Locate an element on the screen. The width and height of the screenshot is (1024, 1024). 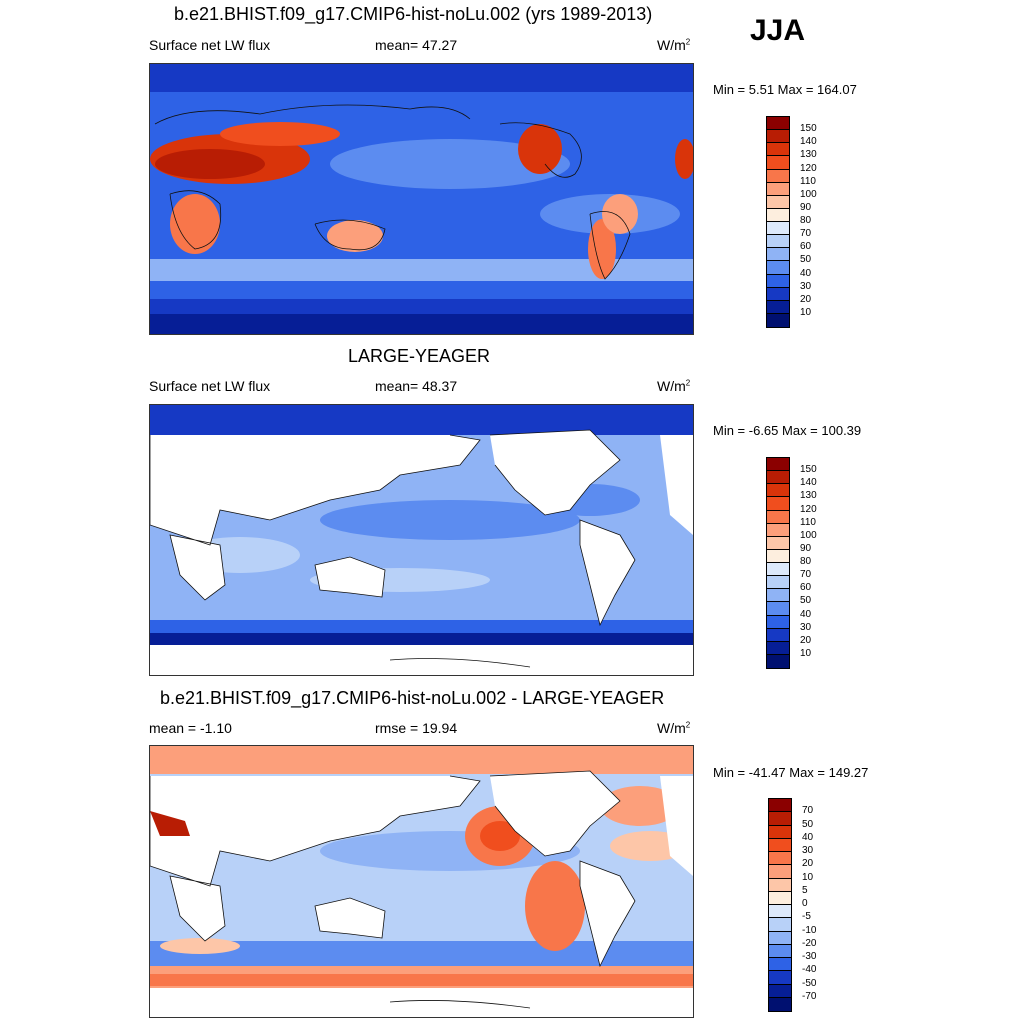
colorbar-tick-label: -40 is located at coordinates (809, 970).